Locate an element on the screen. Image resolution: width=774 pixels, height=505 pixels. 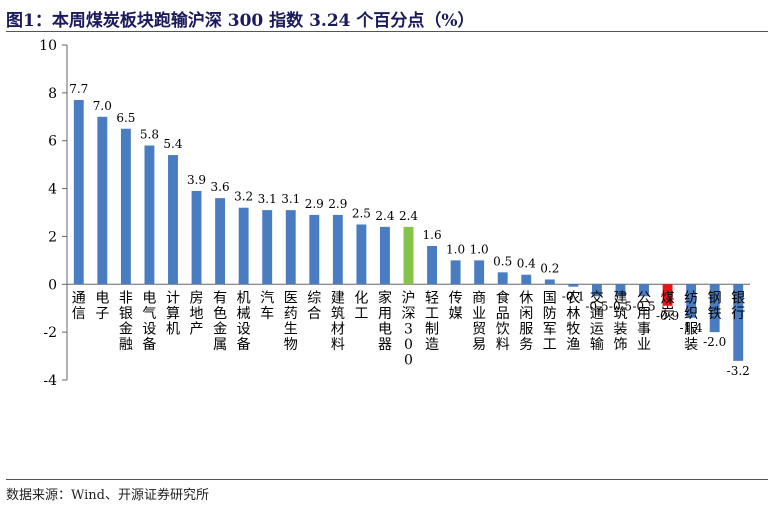
data-label: 0.2 is located at coordinates (549, 269).